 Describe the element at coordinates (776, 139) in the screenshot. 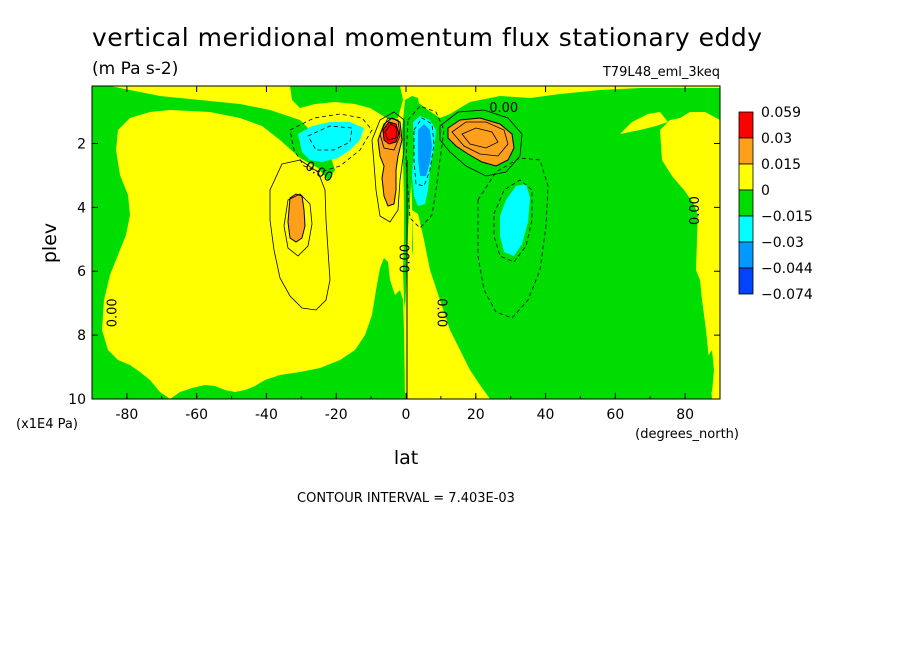

I see `colorbar-label-1: 0.03` at that location.